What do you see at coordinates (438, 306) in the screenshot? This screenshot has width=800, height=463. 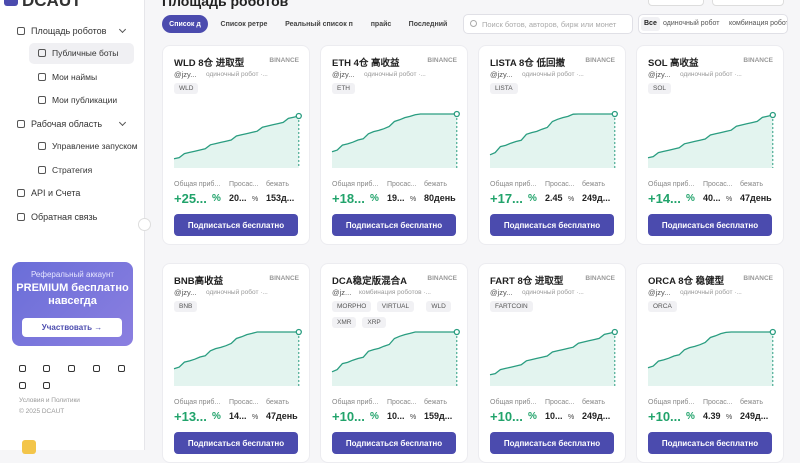 I see `coin-tag: WLD` at bounding box center [438, 306].